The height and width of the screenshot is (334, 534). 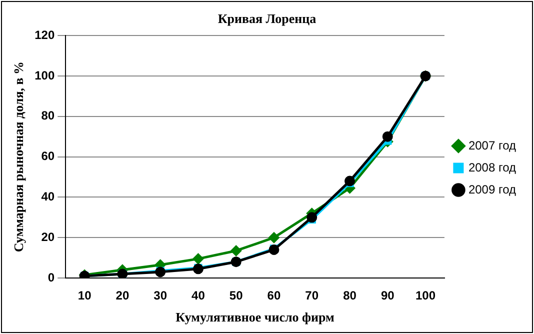 I want to click on legend-label: 2007 год, so click(x=492, y=145).